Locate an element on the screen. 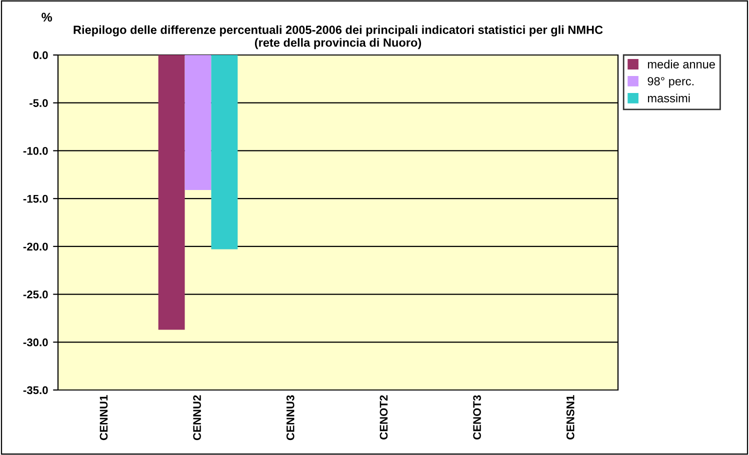 The height and width of the screenshot is (455, 749). legend-label: medie annue is located at coordinates (681, 64).